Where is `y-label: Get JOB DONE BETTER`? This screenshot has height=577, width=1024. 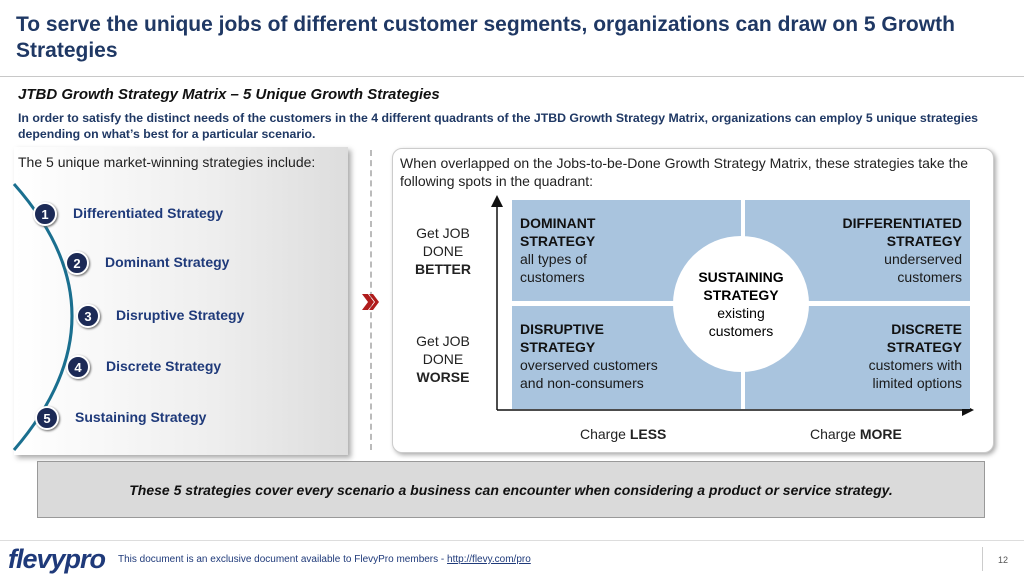
y-label: Get JOB DONE BETTER is located at coordinates (443, 251).